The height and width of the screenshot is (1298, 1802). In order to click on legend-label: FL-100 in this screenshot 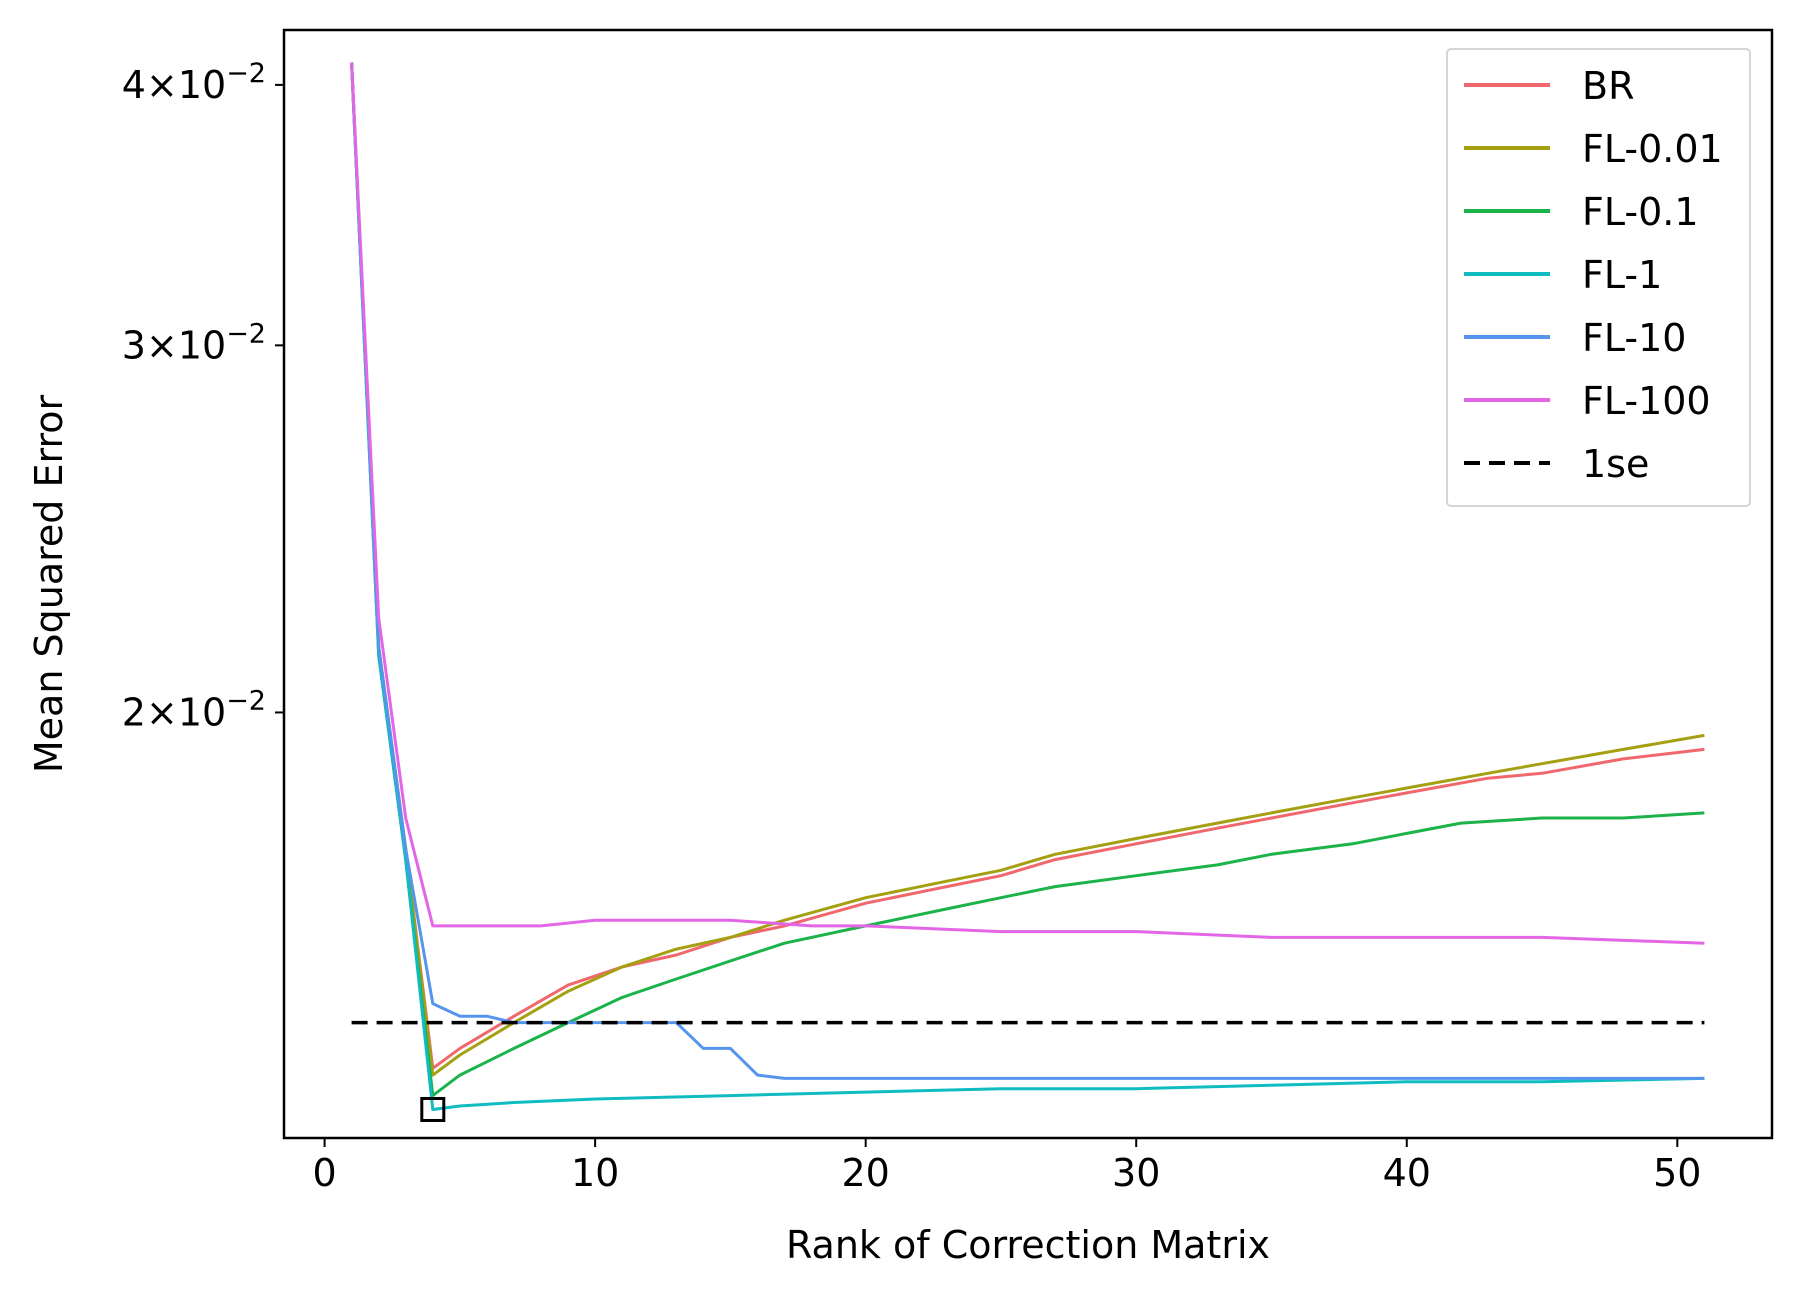, I will do `click(1646, 401)`.